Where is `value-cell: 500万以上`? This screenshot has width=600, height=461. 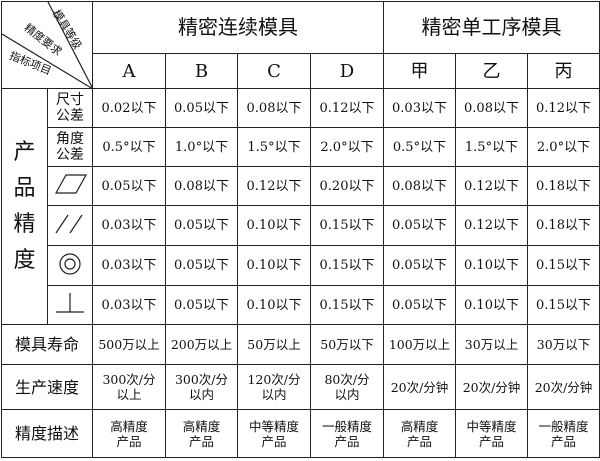
value-cell: 500万以上 is located at coordinates (129, 344).